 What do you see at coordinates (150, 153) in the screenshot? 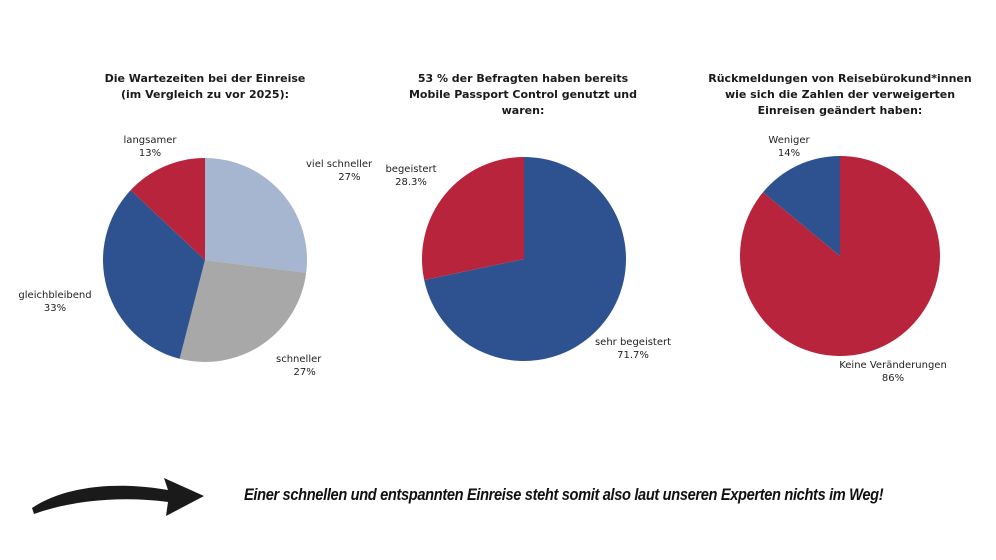
I see `slice-value-label: 13%` at bounding box center [150, 153].